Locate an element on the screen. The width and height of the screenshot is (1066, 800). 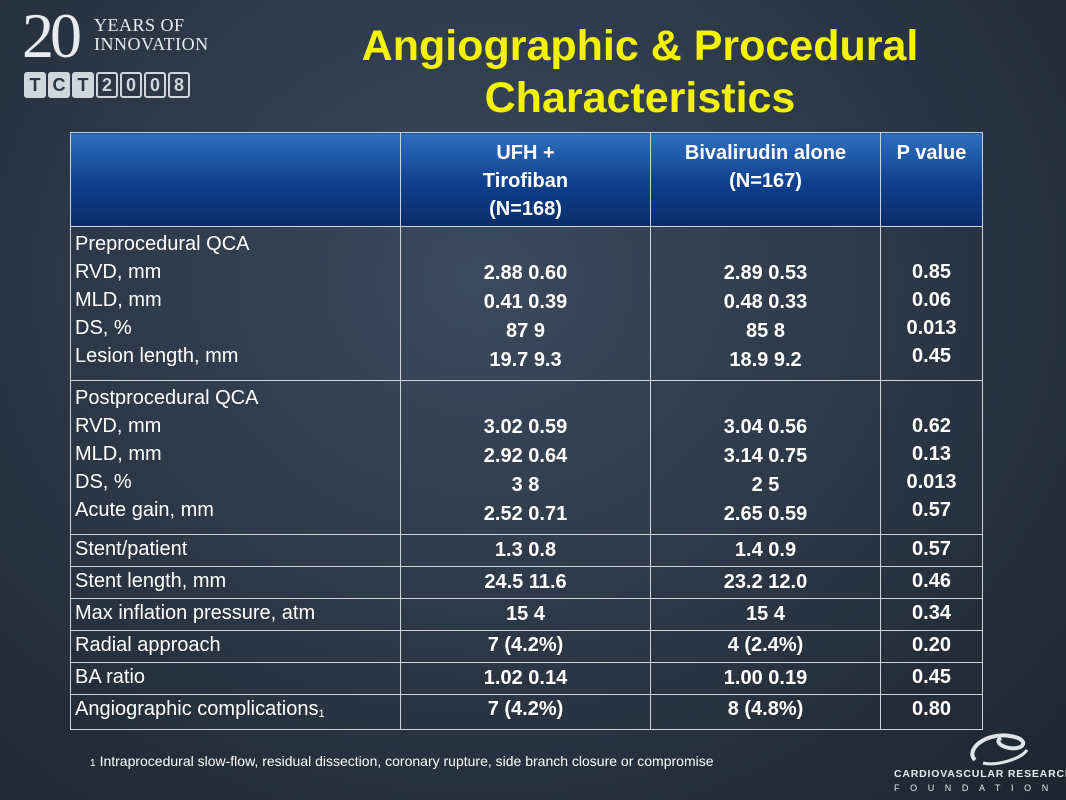
table-row: Stent/patient 1.3 0.8 1.4 0.9 0.57 is located at coordinates (526, 550).